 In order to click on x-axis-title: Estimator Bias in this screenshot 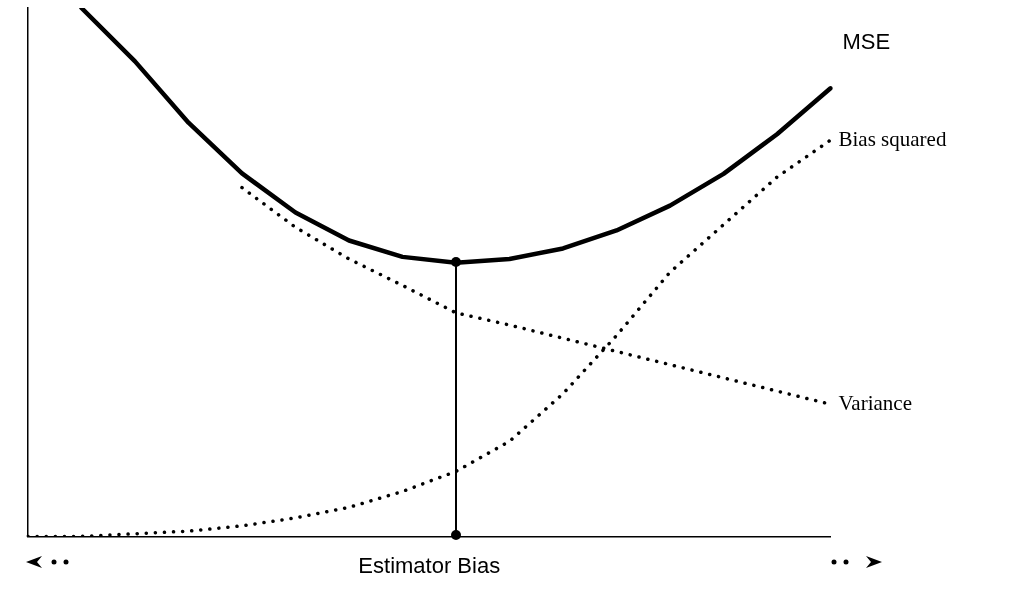, I will do `click(429, 565)`.